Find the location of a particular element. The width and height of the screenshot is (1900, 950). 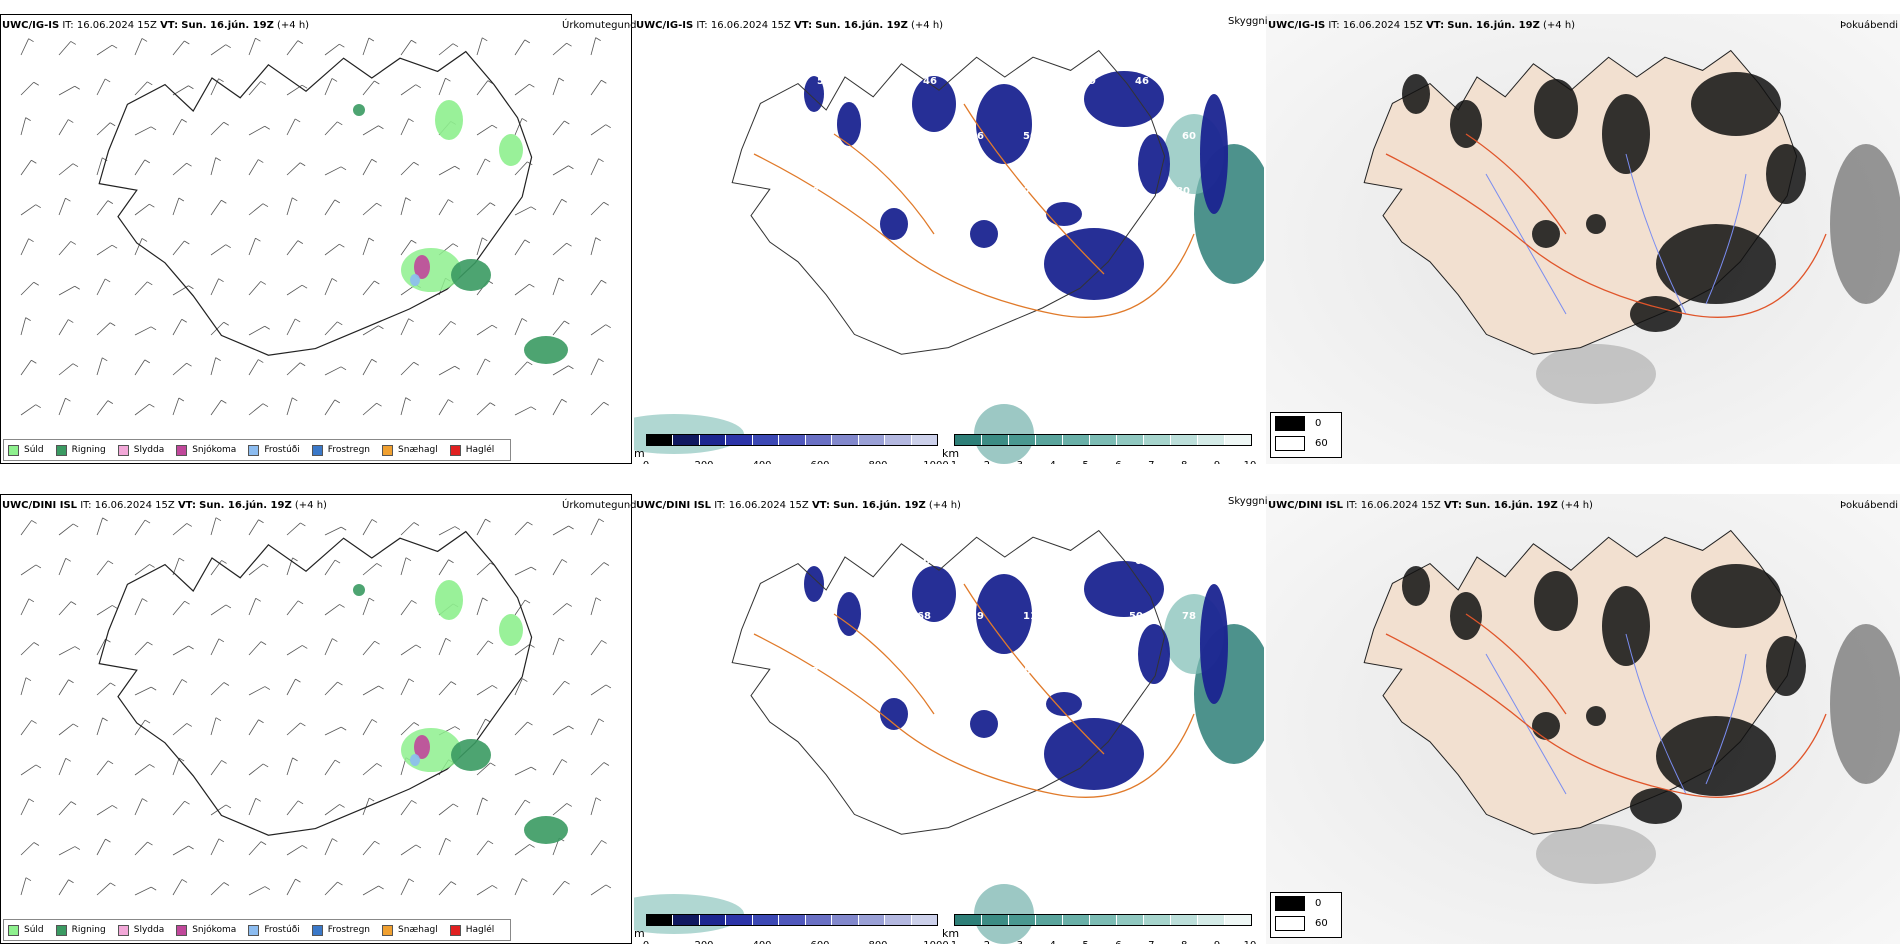

freezing-drizzle-area is located at coordinates (415, 760).